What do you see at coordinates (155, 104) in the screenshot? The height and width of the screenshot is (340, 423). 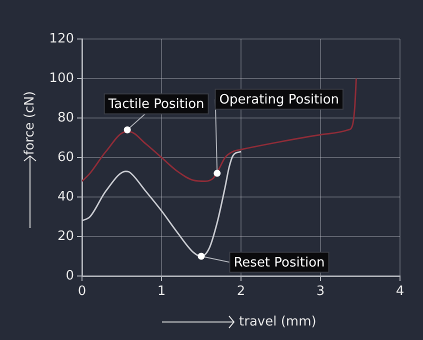 I see `annotation: Tactile Position` at bounding box center [155, 104].